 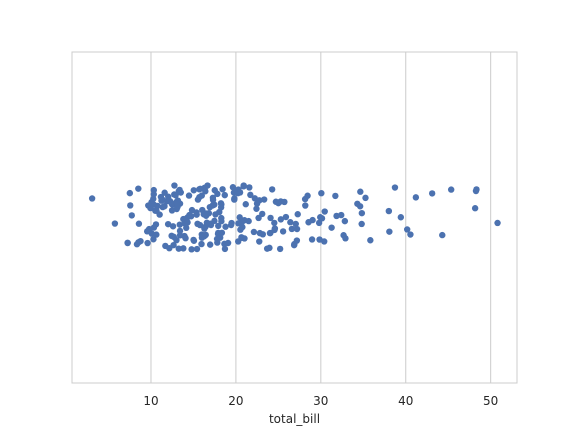 What do you see at coordinates (490, 401) in the screenshot?
I see `x-tick-label: 50` at bounding box center [490, 401].